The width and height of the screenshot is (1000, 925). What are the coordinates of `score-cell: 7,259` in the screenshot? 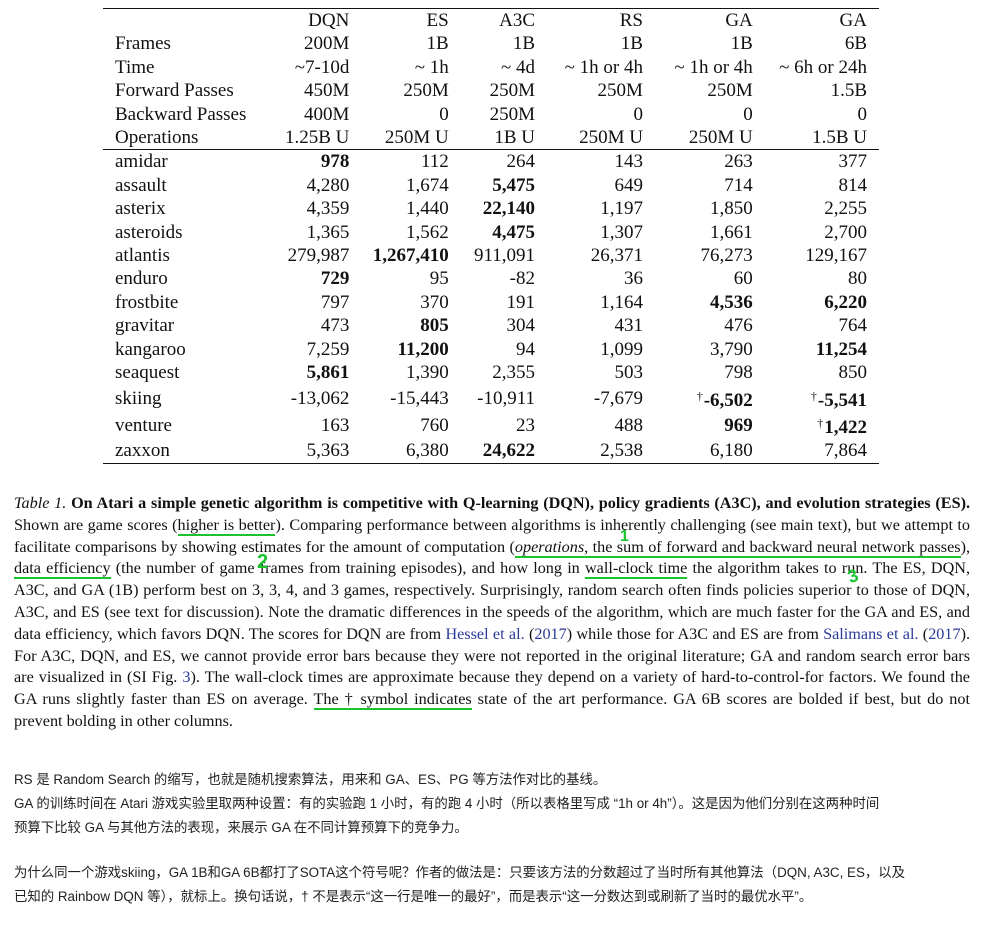 It's located at (311, 349).